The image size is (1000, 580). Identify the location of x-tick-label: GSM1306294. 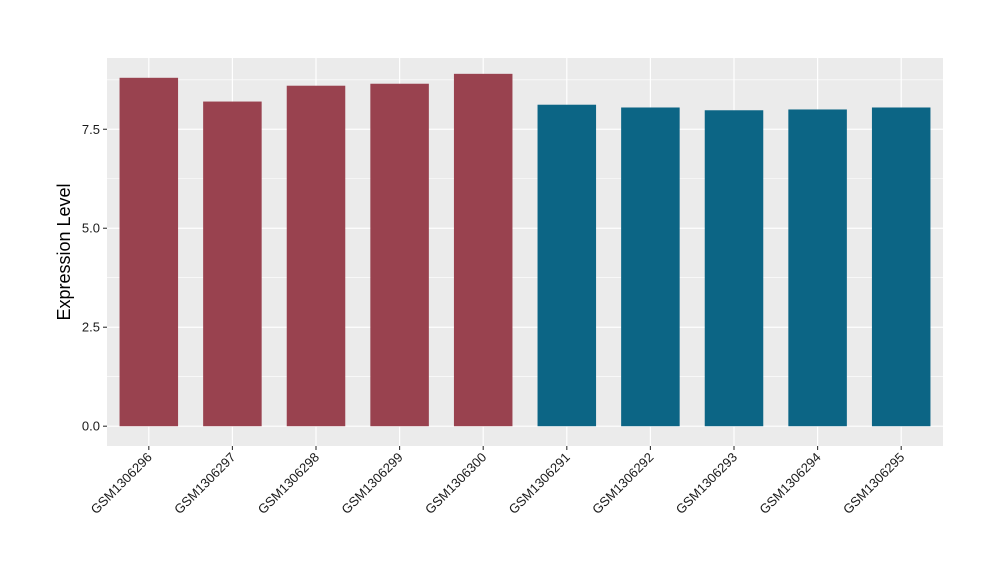
(789, 483).